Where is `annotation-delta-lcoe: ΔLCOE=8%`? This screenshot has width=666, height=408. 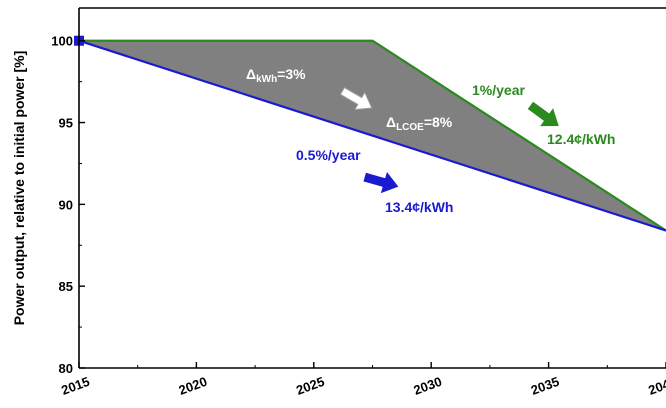
annotation-delta-lcoe: ΔLCOE=8% is located at coordinates (419, 123).